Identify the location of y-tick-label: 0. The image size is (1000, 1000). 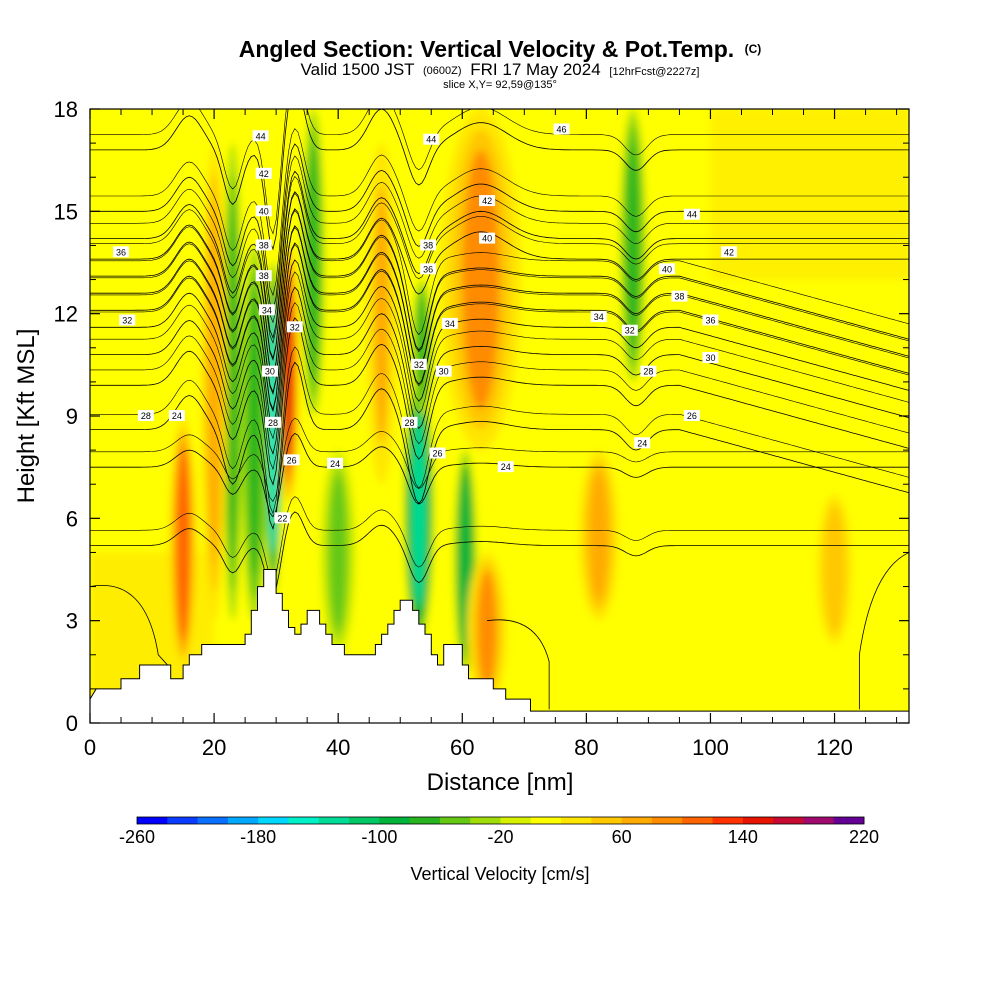
(72, 723).